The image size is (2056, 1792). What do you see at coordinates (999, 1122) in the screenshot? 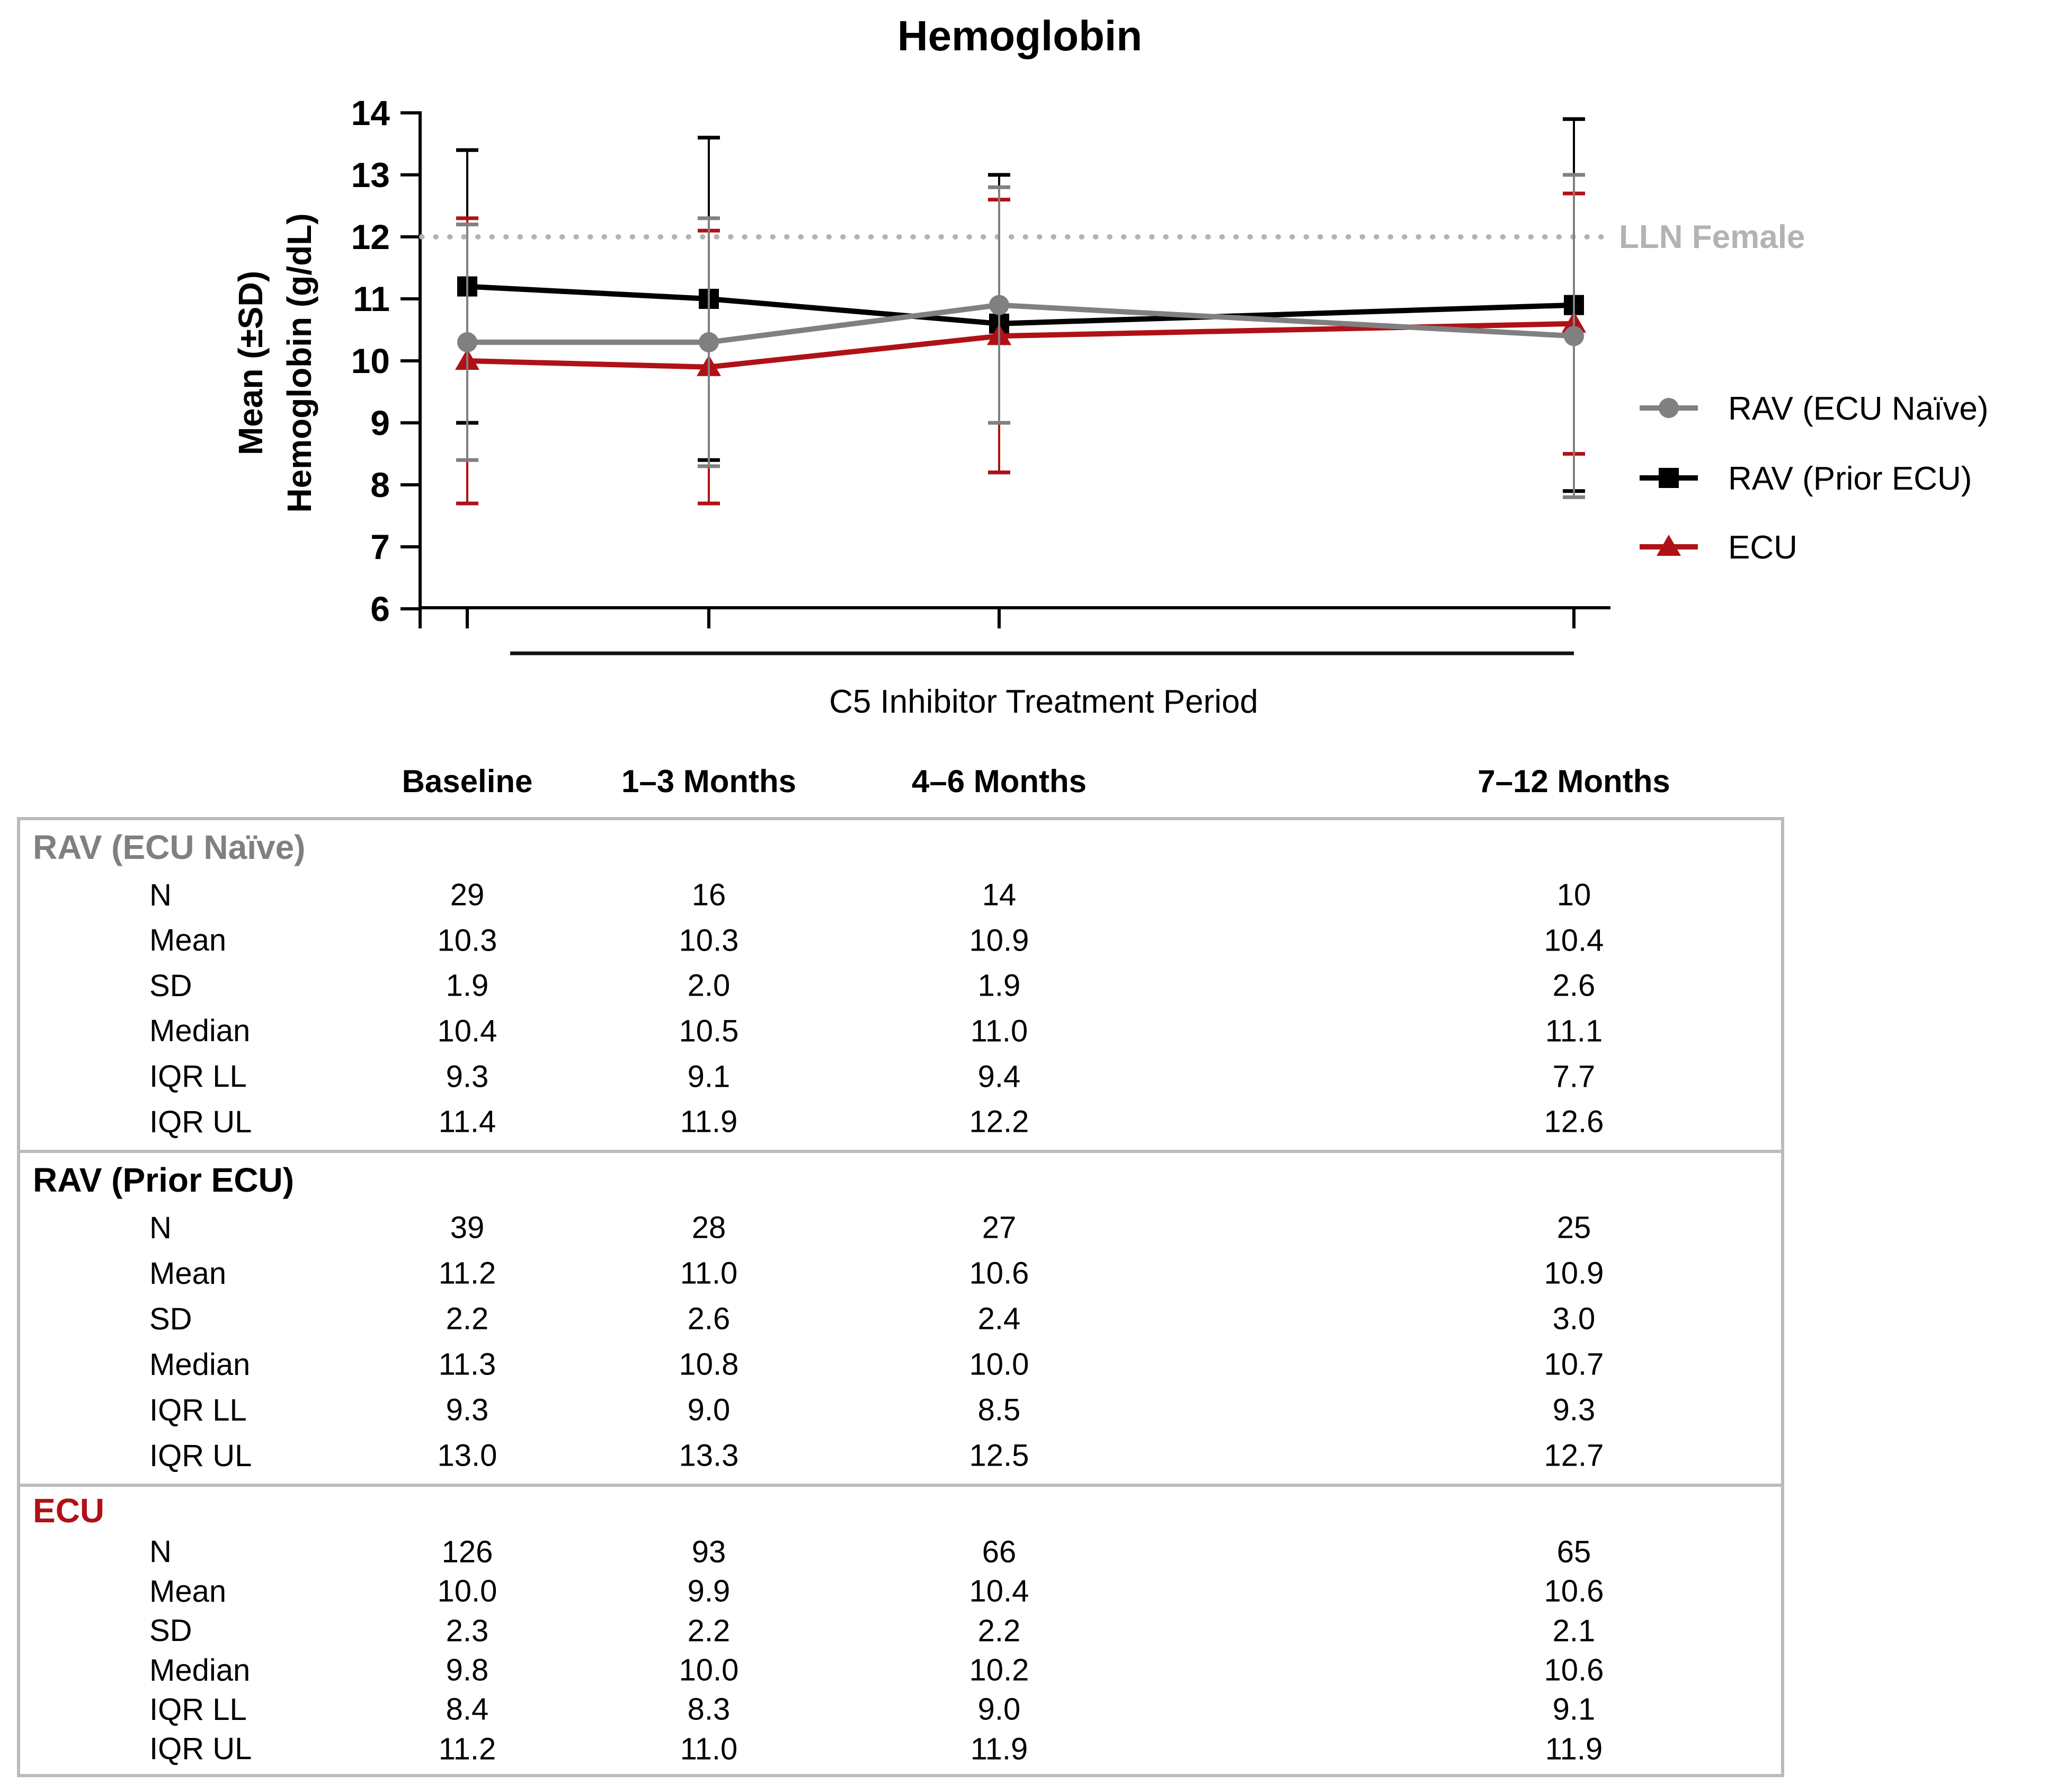
I see `value-cell: 12.2` at bounding box center [999, 1122].